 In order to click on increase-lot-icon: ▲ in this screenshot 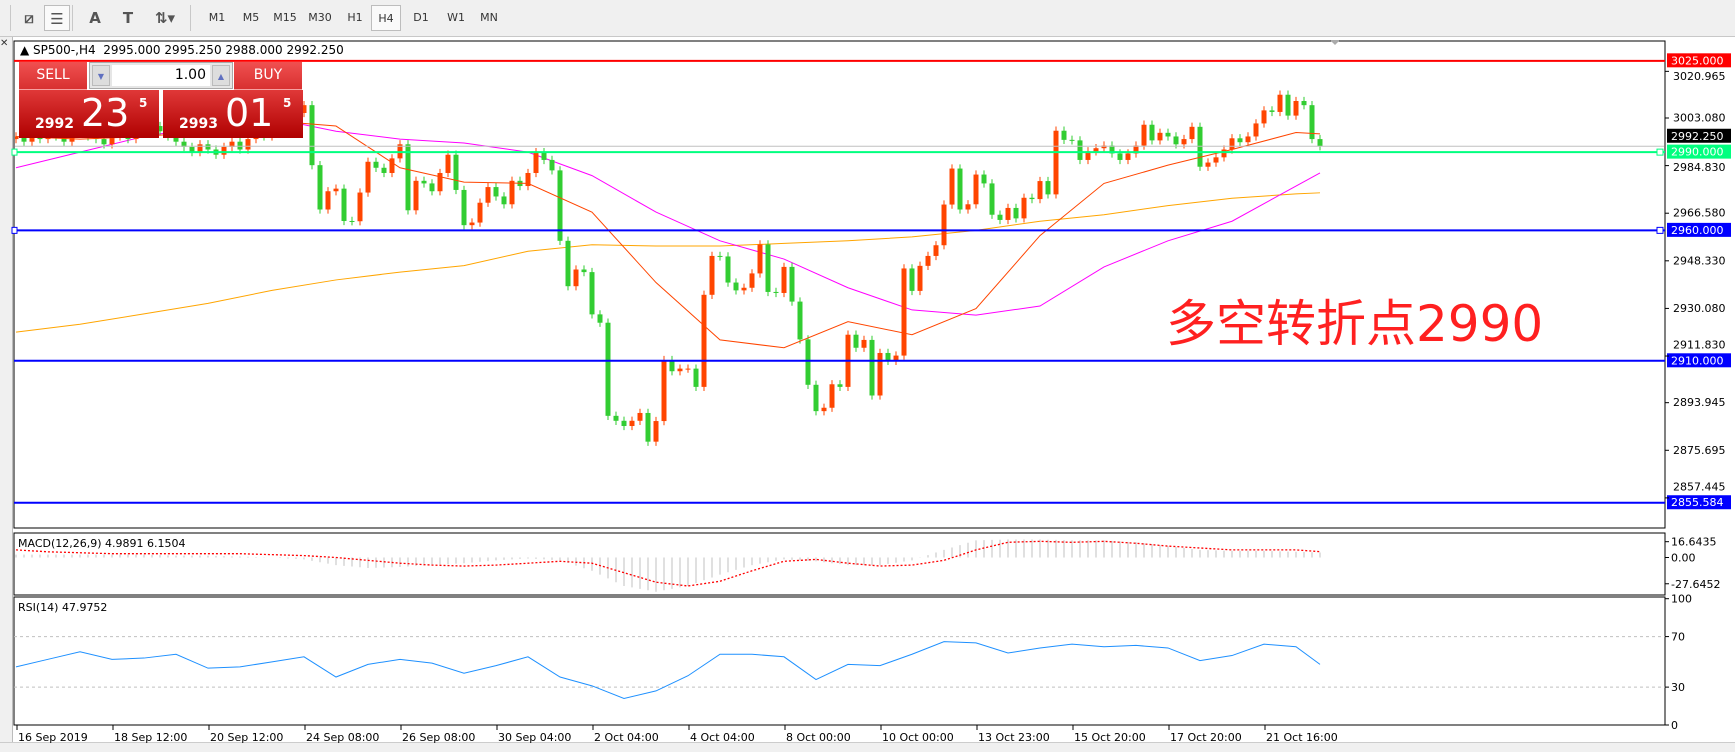, I will do `click(221, 75)`.